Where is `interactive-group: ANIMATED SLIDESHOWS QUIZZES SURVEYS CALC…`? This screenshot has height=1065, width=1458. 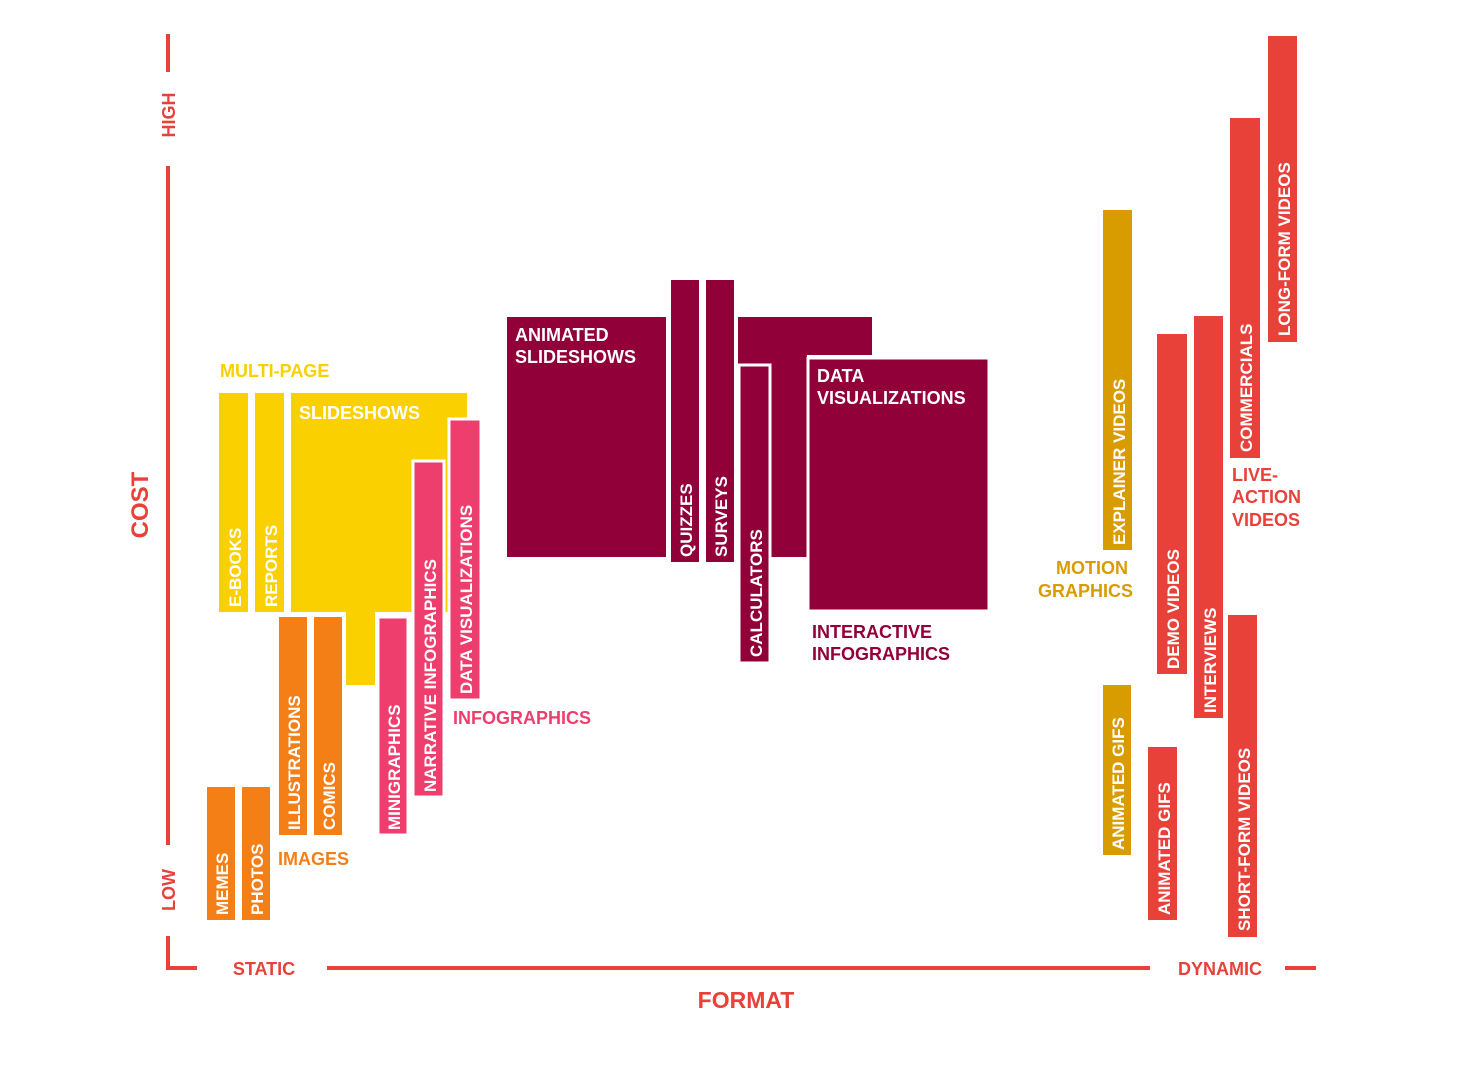
interactive-group: ANIMATED SLIDESHOWS QUIZZES SURVEYS CALC… is located at coordinates (749, 472).